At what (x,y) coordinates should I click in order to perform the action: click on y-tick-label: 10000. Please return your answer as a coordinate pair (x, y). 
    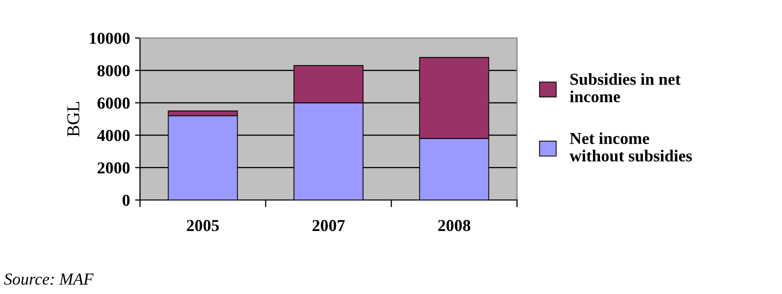
    Looking at the image, I should click on (110, 38).